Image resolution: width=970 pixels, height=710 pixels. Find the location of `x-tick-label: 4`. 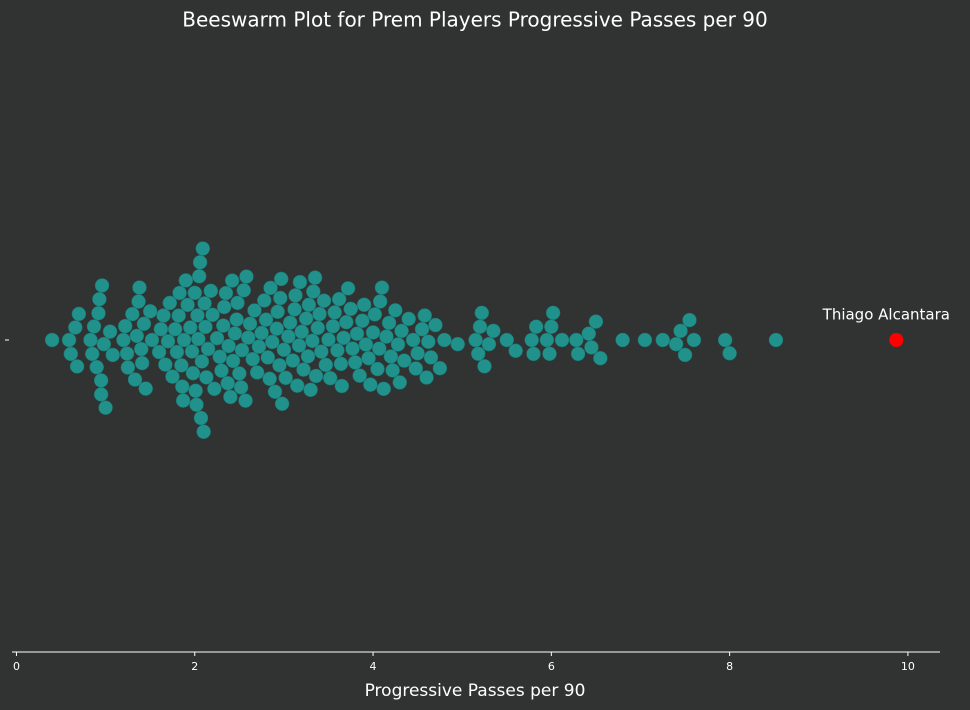

x-tick-label: 4 is located at coordinates (373, 666).